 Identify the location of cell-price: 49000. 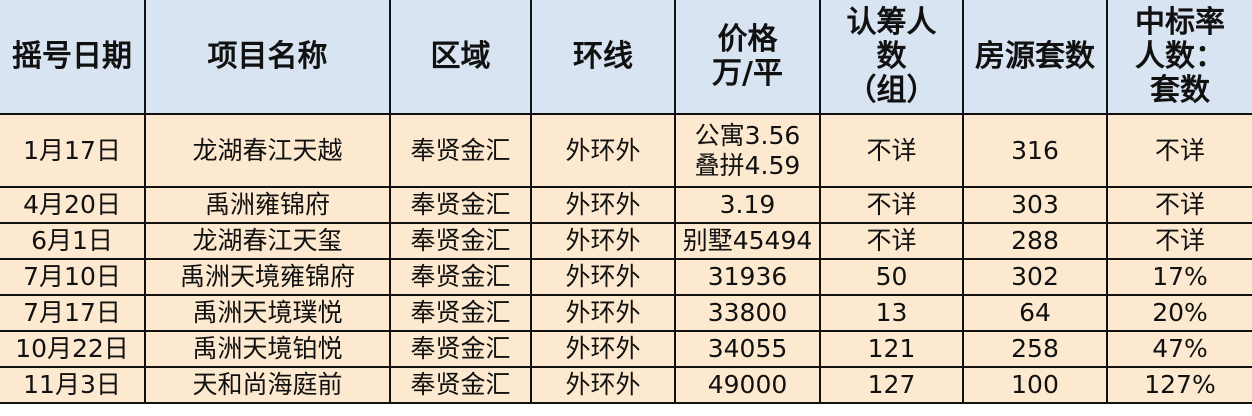
(747, 385).